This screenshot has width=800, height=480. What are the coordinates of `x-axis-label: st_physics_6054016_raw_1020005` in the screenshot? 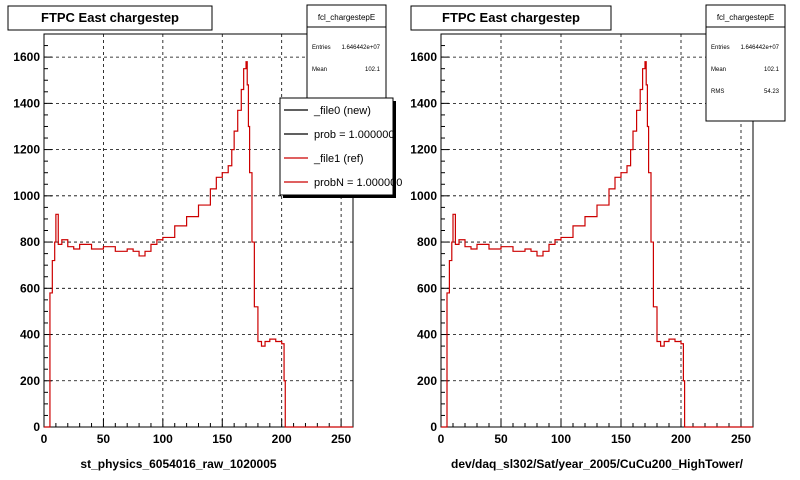 It's located at (178, 464).